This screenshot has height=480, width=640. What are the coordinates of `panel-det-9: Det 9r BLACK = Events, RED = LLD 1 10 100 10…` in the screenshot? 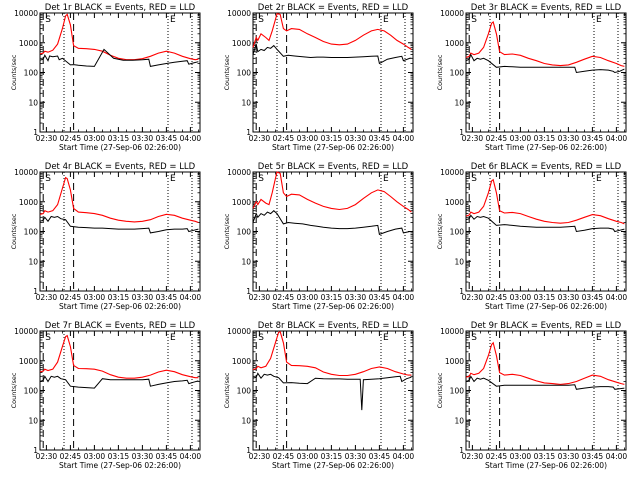 It's located at (531, 395).